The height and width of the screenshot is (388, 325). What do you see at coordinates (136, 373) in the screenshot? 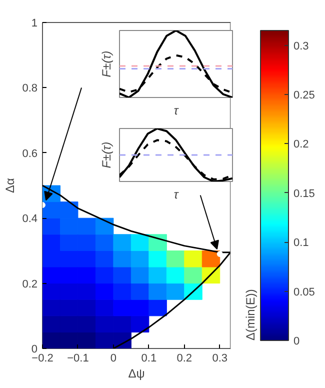
I see `x-axis-title: Δψ` at bounding box center [136, 373].